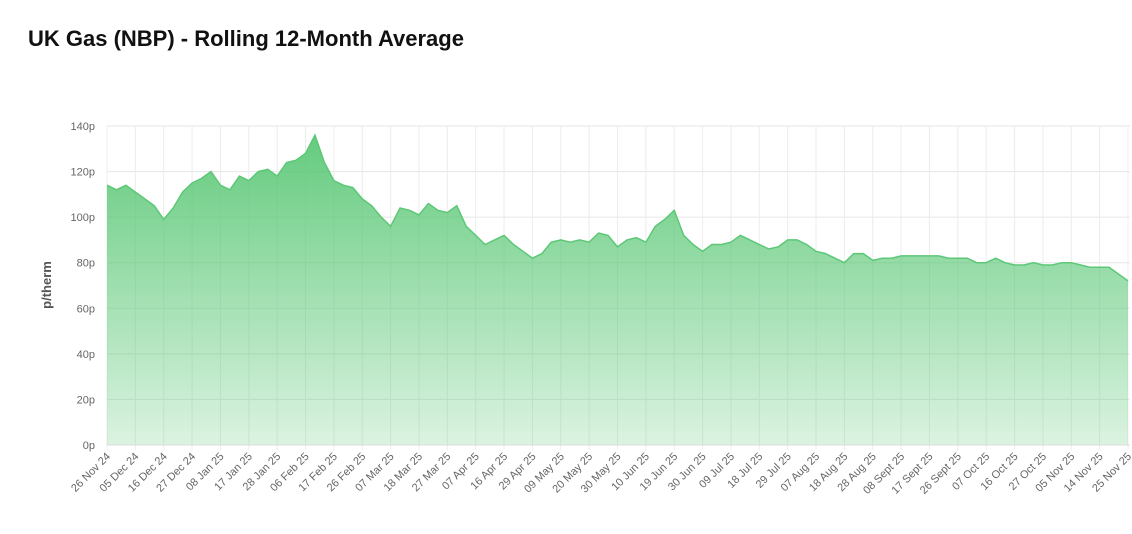 This screenshot has width=1132, height=534. I want to click on y-tick-label: 20p, so click(86, 400).